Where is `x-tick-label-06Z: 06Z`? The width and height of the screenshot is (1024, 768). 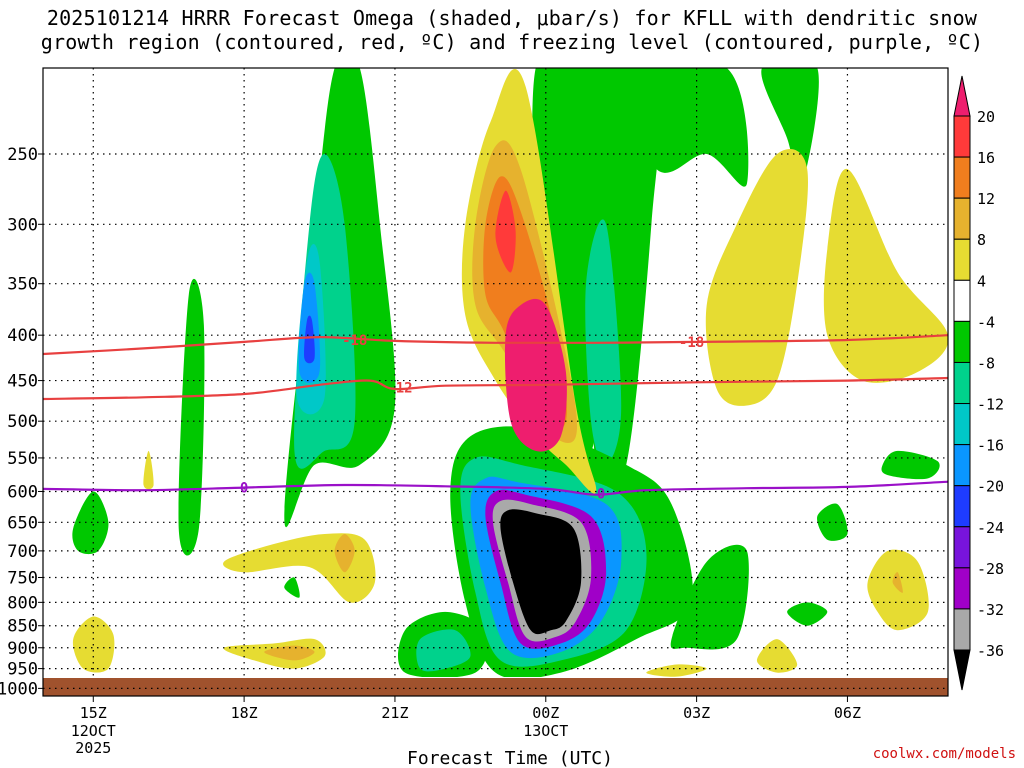
x-tick-label-06Z: 06Z is located at coordinates (847, 713).